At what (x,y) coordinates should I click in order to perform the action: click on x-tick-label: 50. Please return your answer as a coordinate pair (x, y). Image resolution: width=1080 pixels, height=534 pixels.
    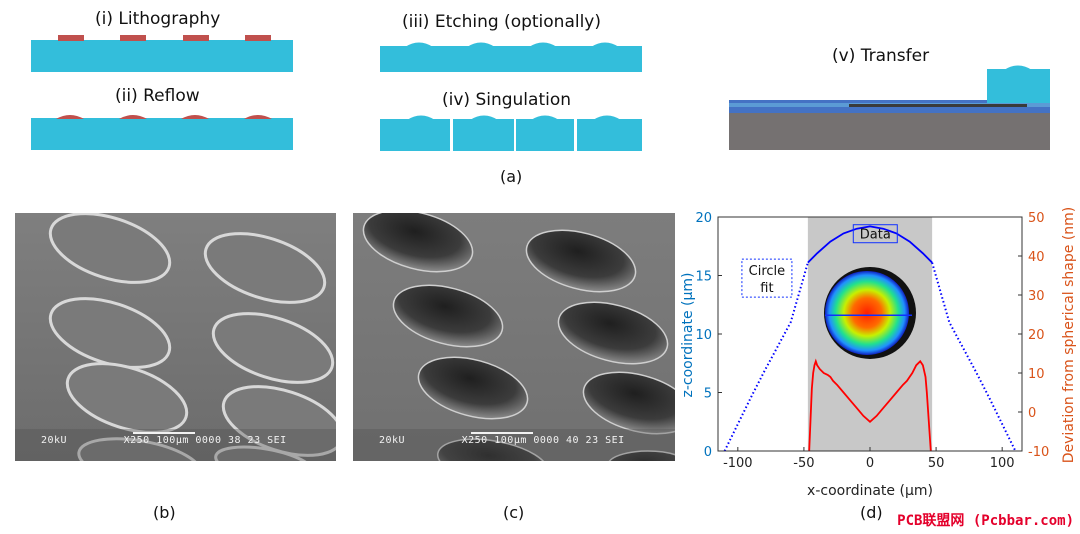
    Looking at the image, I should click on (936, 463).